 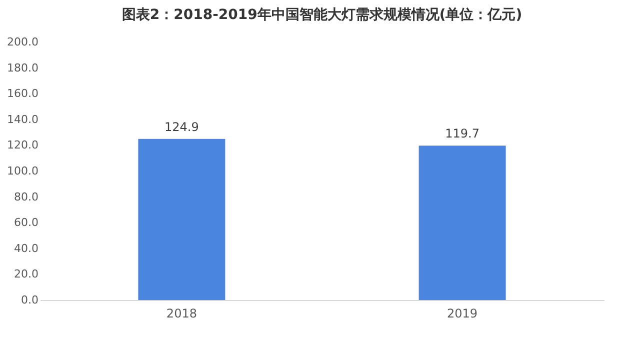 I want to click on x-tick-label: 2019, so click(x=462, y=313).